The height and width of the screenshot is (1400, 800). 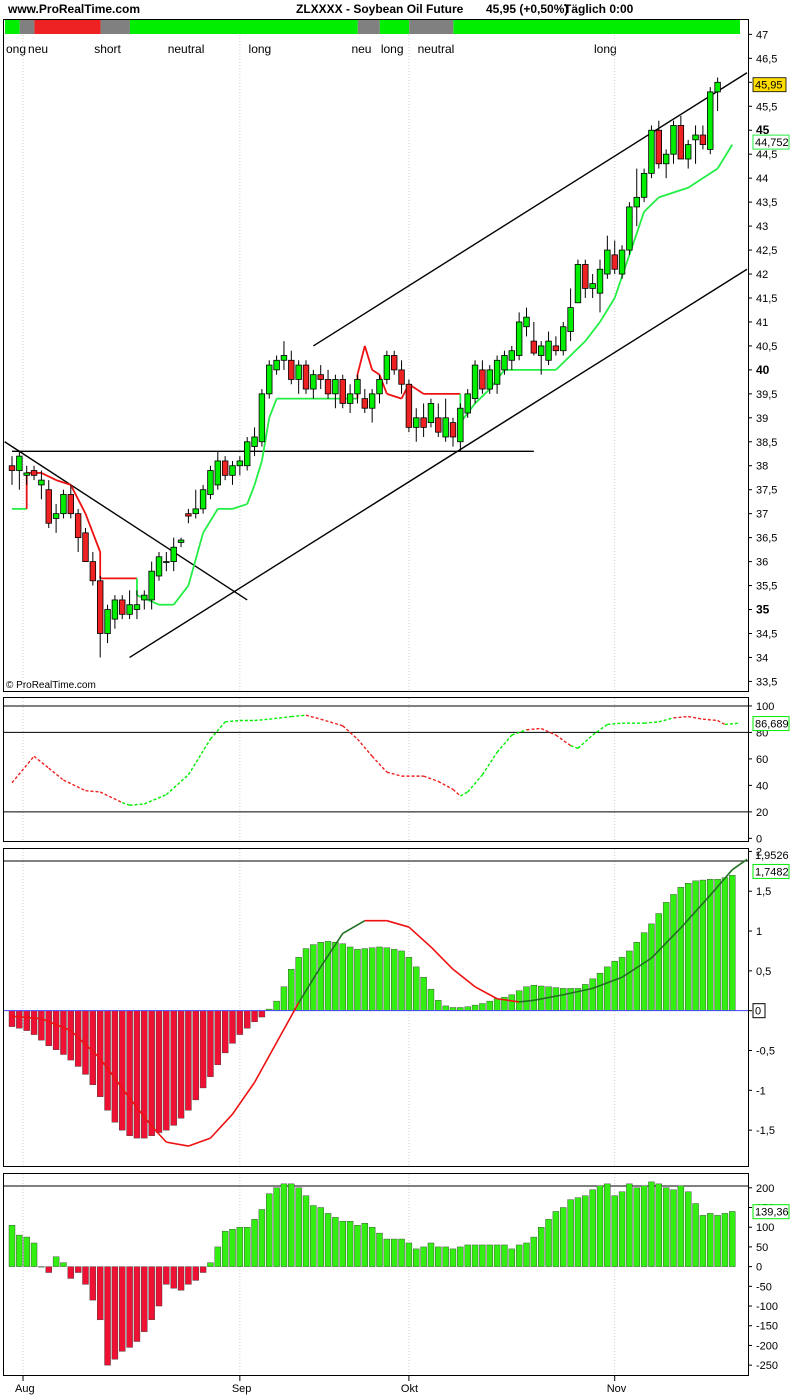 I want to click on zero-label: 0, so click(x=758, y=1012).